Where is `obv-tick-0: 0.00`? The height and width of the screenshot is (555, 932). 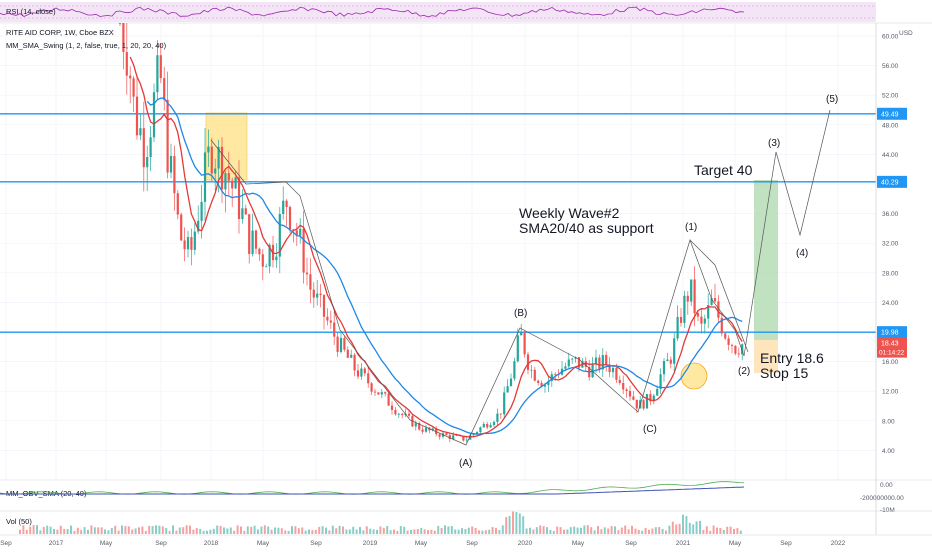 obv-tick-0: 0.00 is located at coordinates (886, 485).